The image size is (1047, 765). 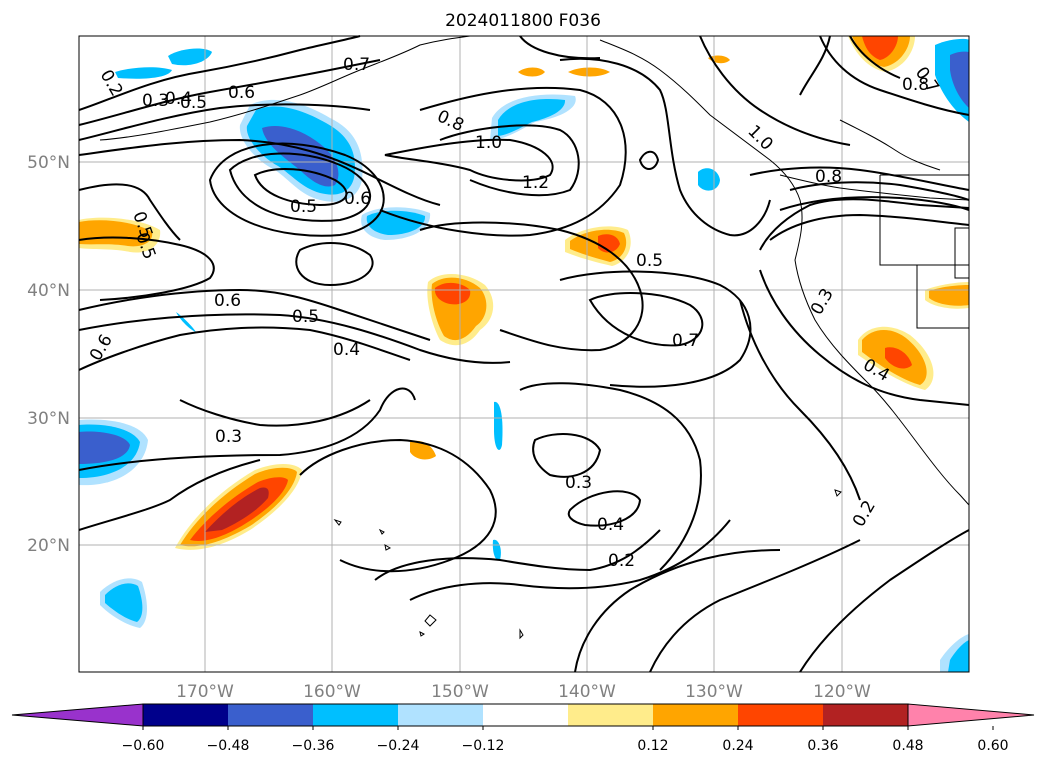 I want to click on lon-label: 120°W, so click(x=842, y=692).